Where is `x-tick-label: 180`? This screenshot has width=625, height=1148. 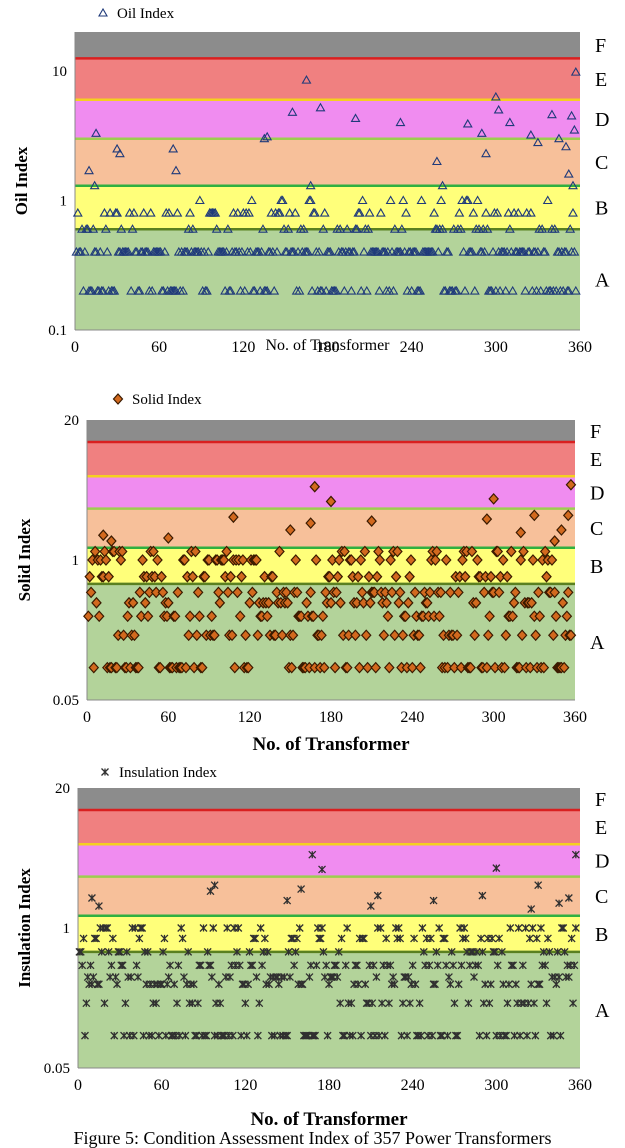
x-tick-label: 180 is located at coordinates (331, 717).